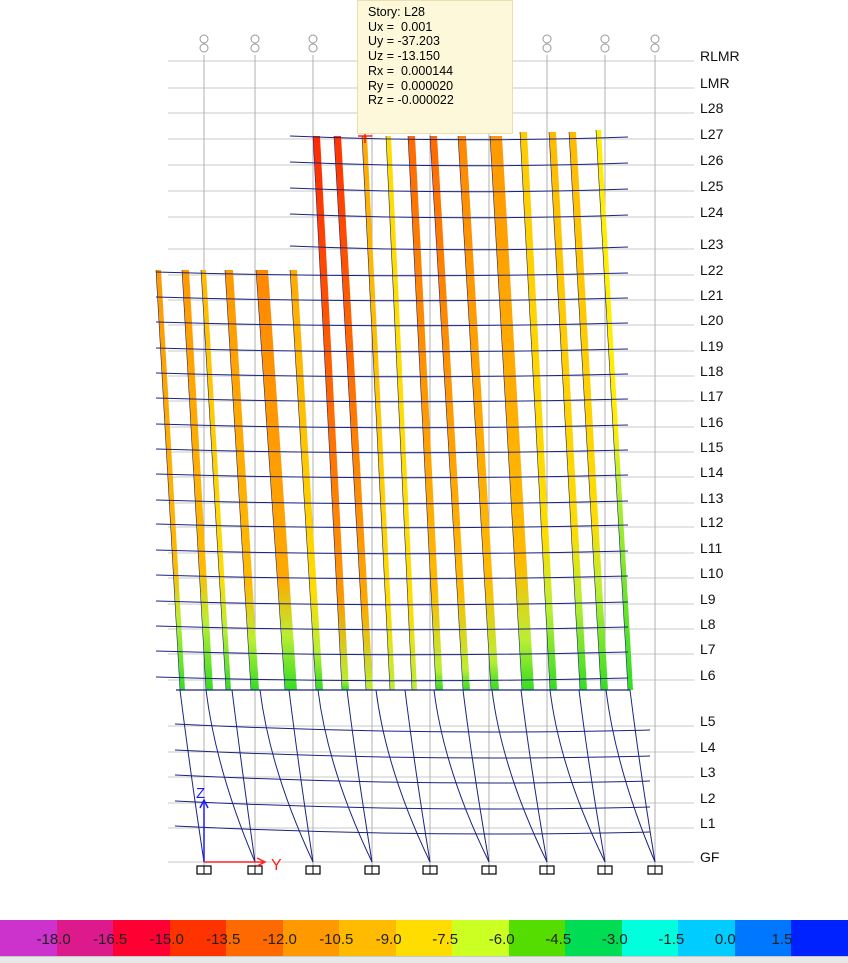 The width and height of the screenshot is (848, 963). Describe the element at coordinates (708, 798) in the screenshot. I see `story-label: L2` at that location.